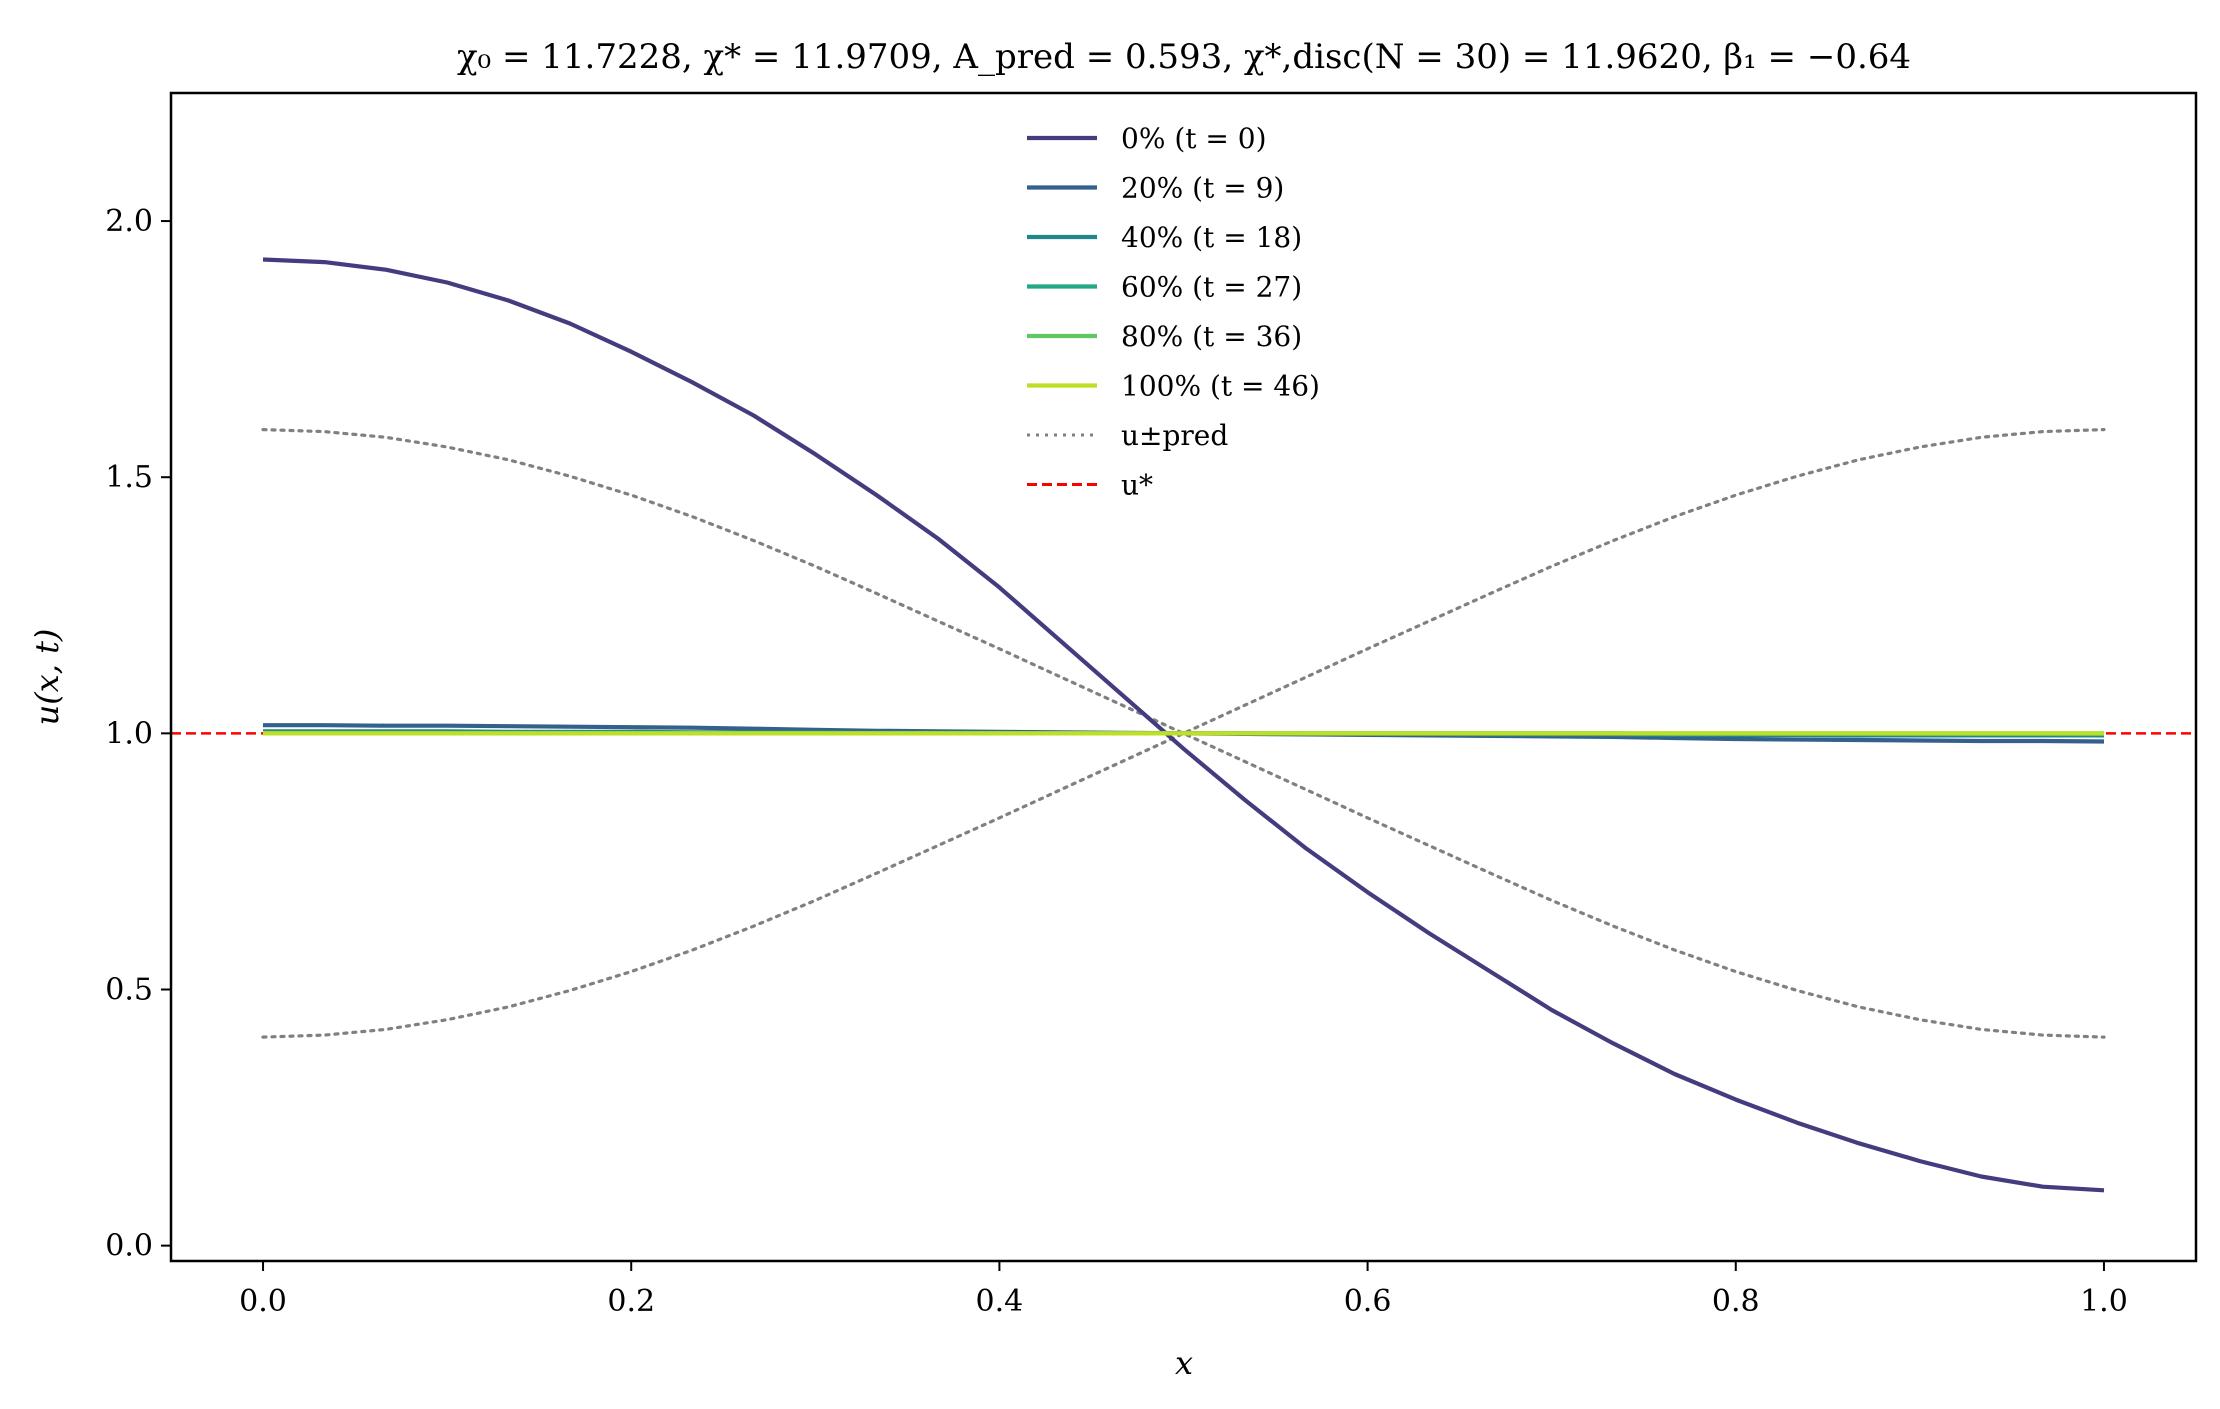 This screenshot has width=2220, height=1409. I want to click on x-tick-label: 0.6, so click(1368, 1301).